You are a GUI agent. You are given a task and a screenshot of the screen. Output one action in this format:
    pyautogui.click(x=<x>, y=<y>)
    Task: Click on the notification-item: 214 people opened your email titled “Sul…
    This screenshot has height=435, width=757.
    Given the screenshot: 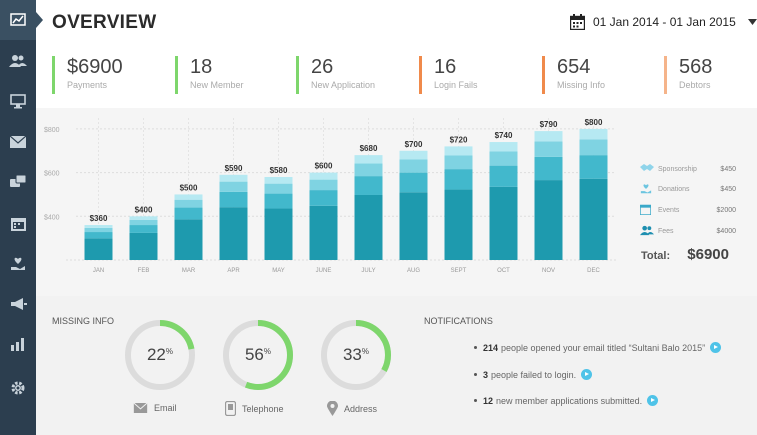 What is the action you would take?
    pyautogui.click(x=598, y=347)
    